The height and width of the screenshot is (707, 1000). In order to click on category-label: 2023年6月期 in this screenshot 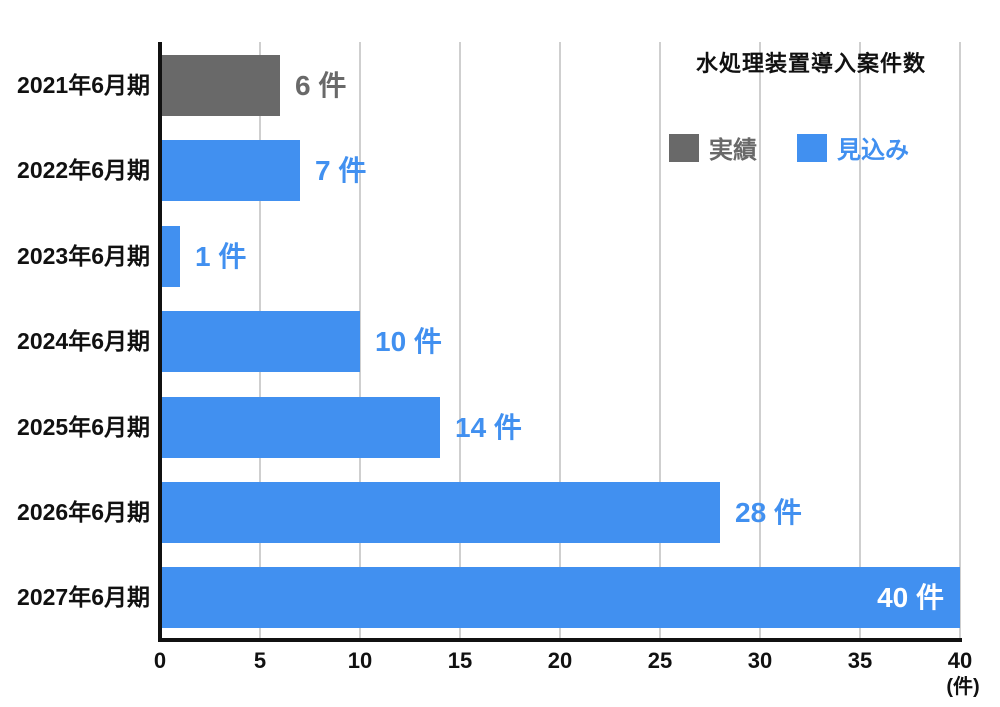, I will do `click(83, 256)`.